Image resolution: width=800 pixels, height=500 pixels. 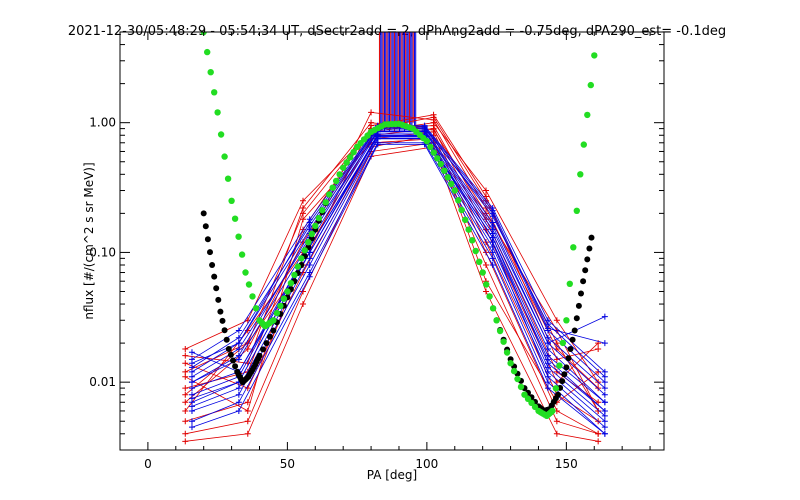 I want to click on y-tick-label: 0.01, so click(x=102, y=382).